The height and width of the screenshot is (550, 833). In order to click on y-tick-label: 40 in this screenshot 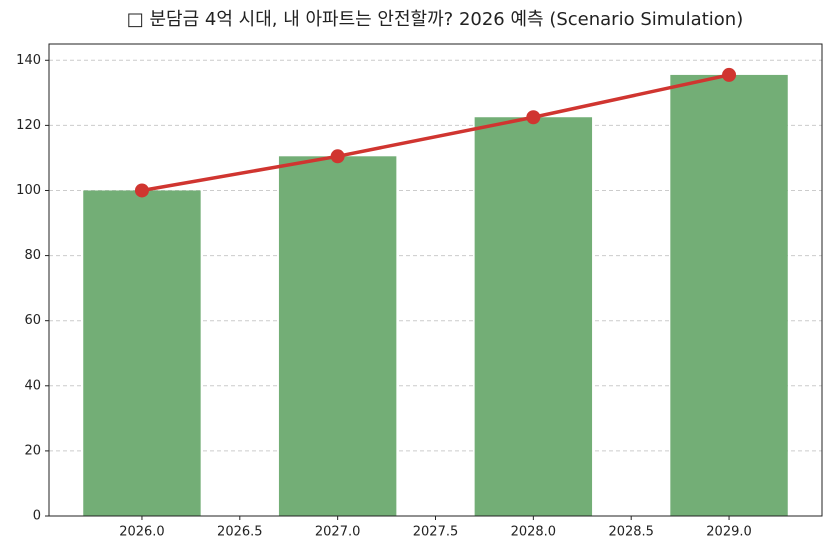, I will do `click(32, 385)`.